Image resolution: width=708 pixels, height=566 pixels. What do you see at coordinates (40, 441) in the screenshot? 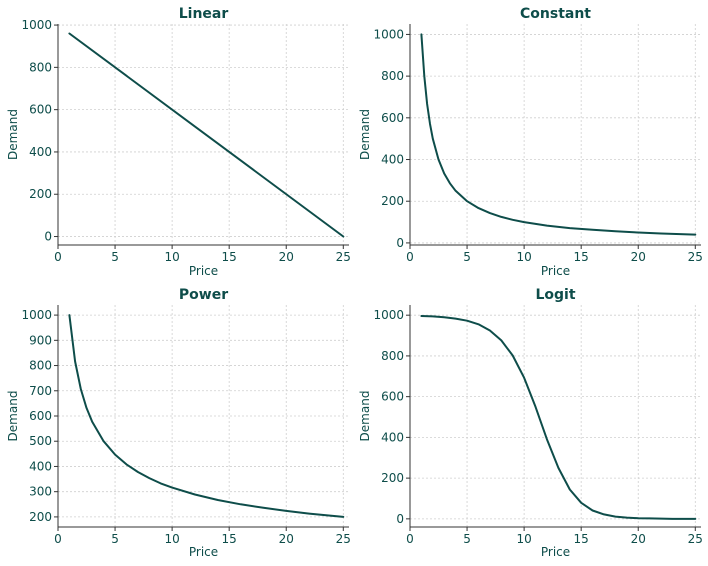
I see `y-tick-label: 500` at bounding box center [40, 441].